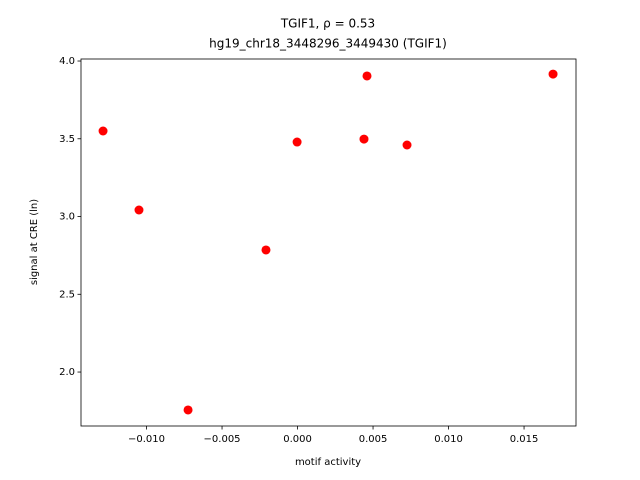 The height and width of the screenshot is (480, 640). I want to click on y-axis-label: signal at CRE (ln), so click(34, 242).